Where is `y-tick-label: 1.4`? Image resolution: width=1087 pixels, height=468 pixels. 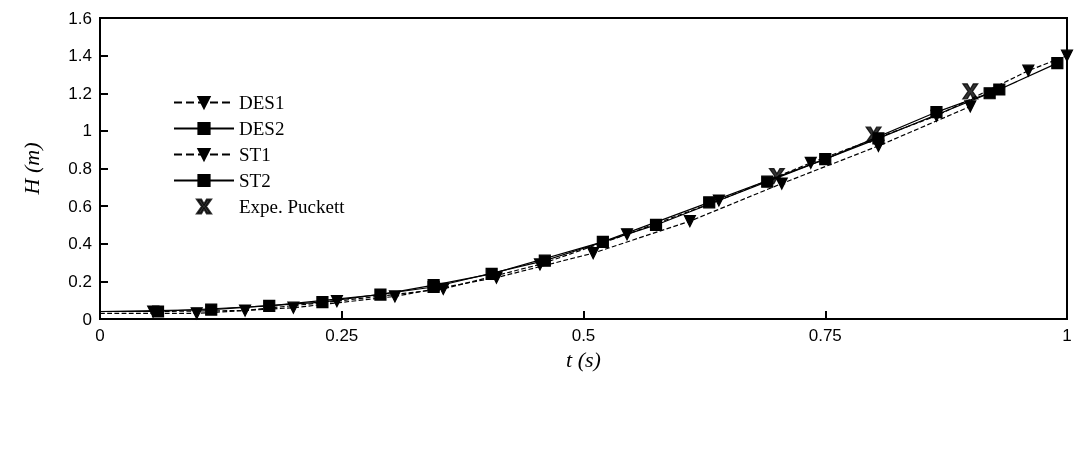 y-tick-label: 1.4 is located at coordinates (80, 56).